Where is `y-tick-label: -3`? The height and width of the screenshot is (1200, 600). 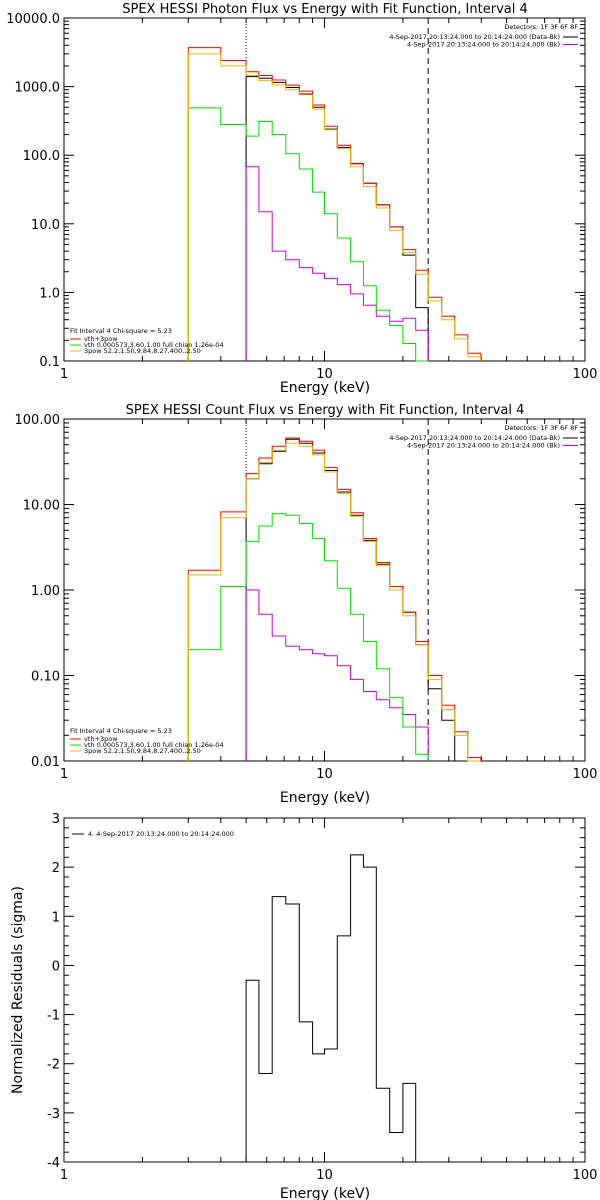
y-tick-label: -3 is located at coordinates (53, 1114).